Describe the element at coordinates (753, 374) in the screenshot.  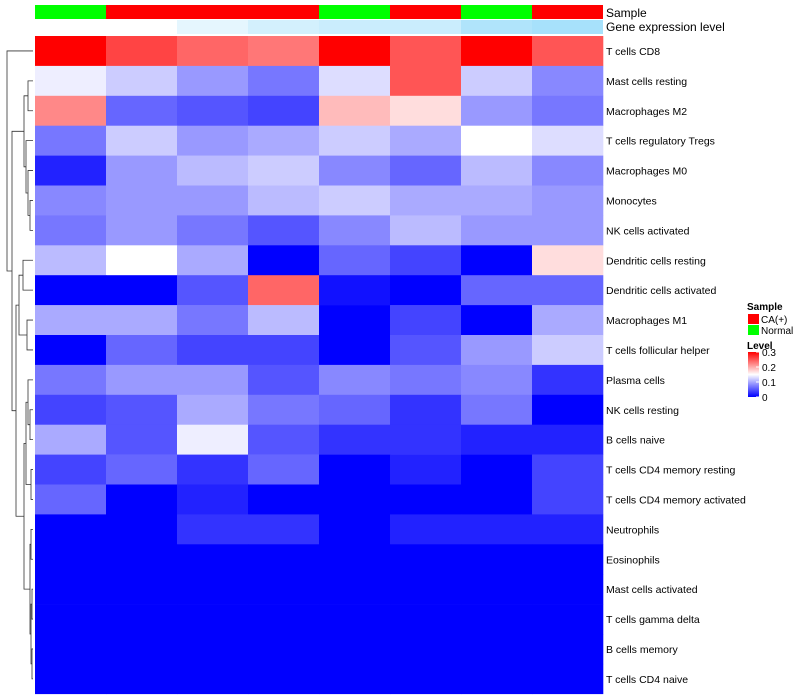
I see `legend-level-gradient` at that location.